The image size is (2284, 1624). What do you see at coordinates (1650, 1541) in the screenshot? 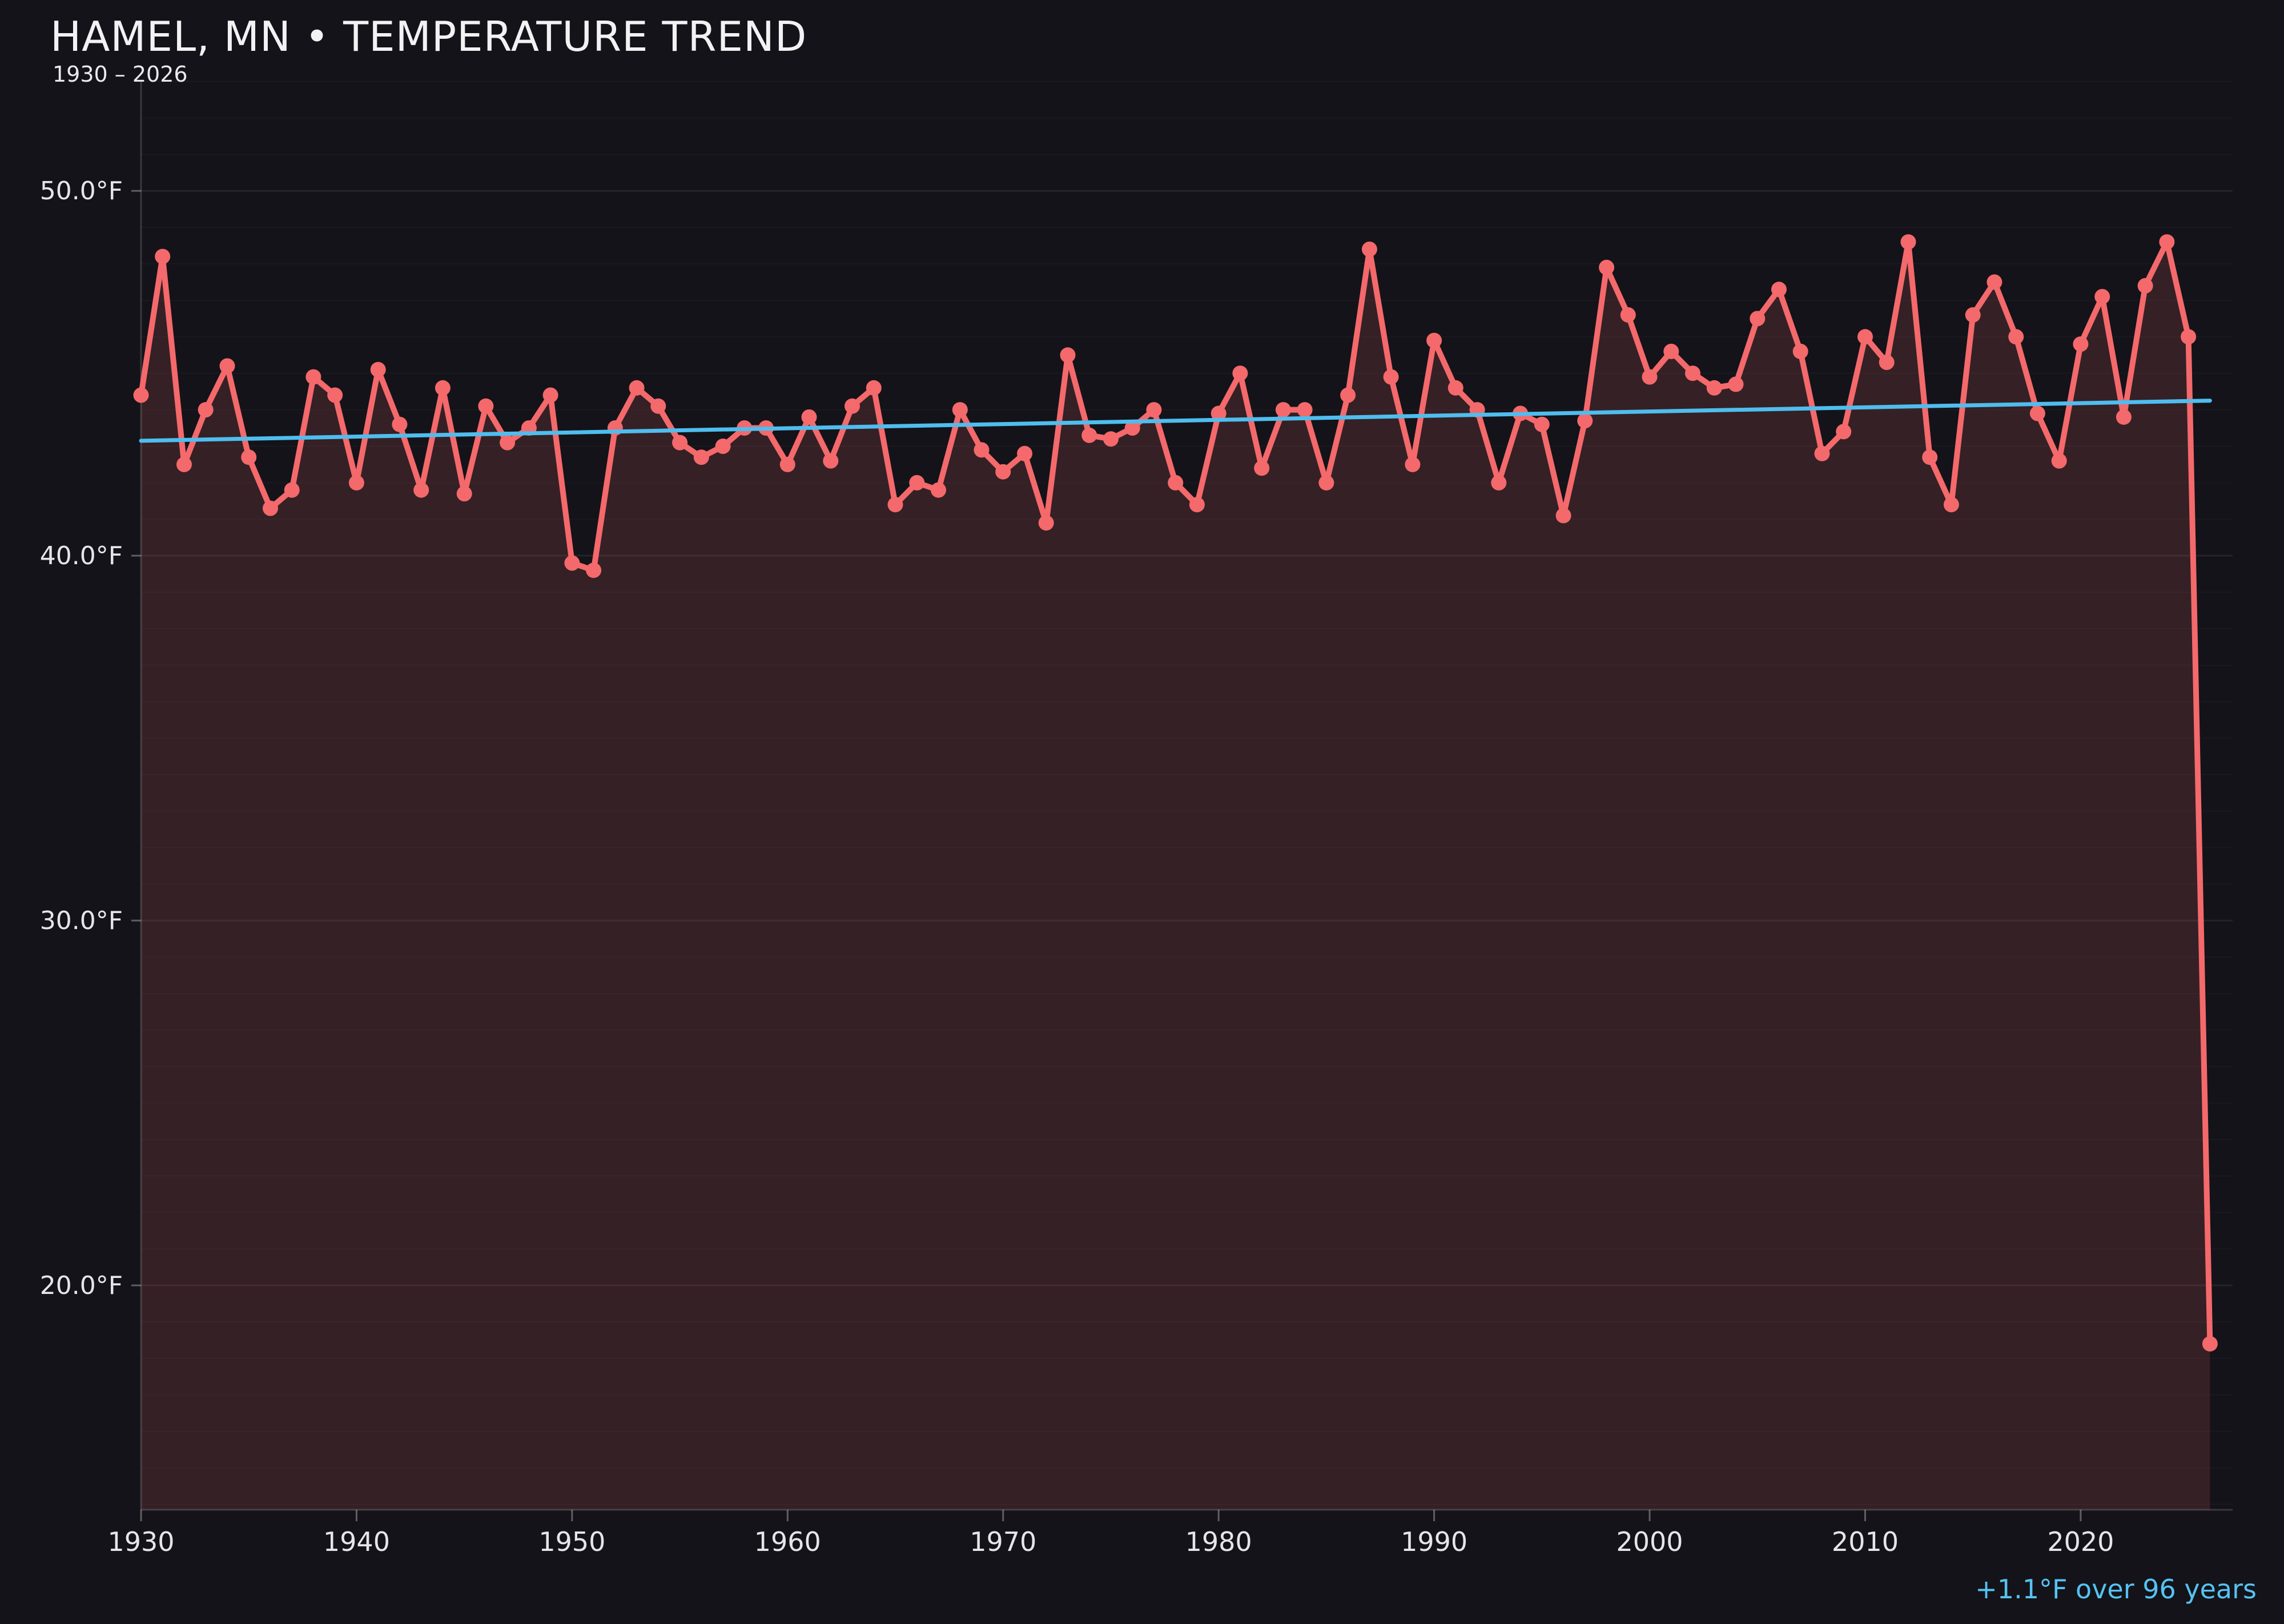
I see `x-axis-tick-label: 2000` at bounding box center [1650, 1541].